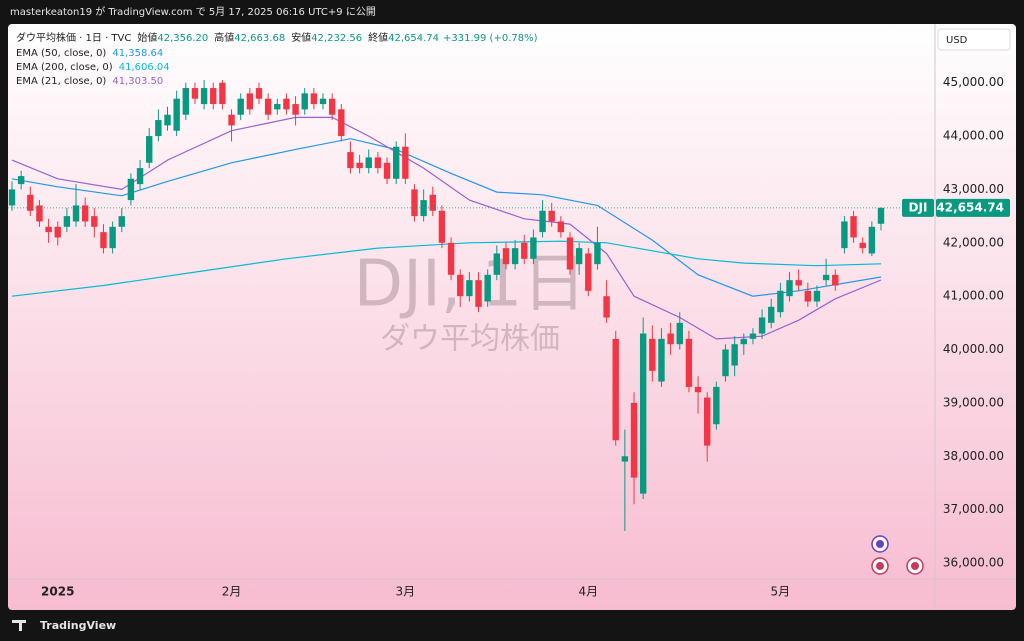 The width and height of the screenshot is (1024, 641). Describe the element at coordinates (973, 562) in the screenshot. I see `y-tick-label: 36,000.00` at that location.